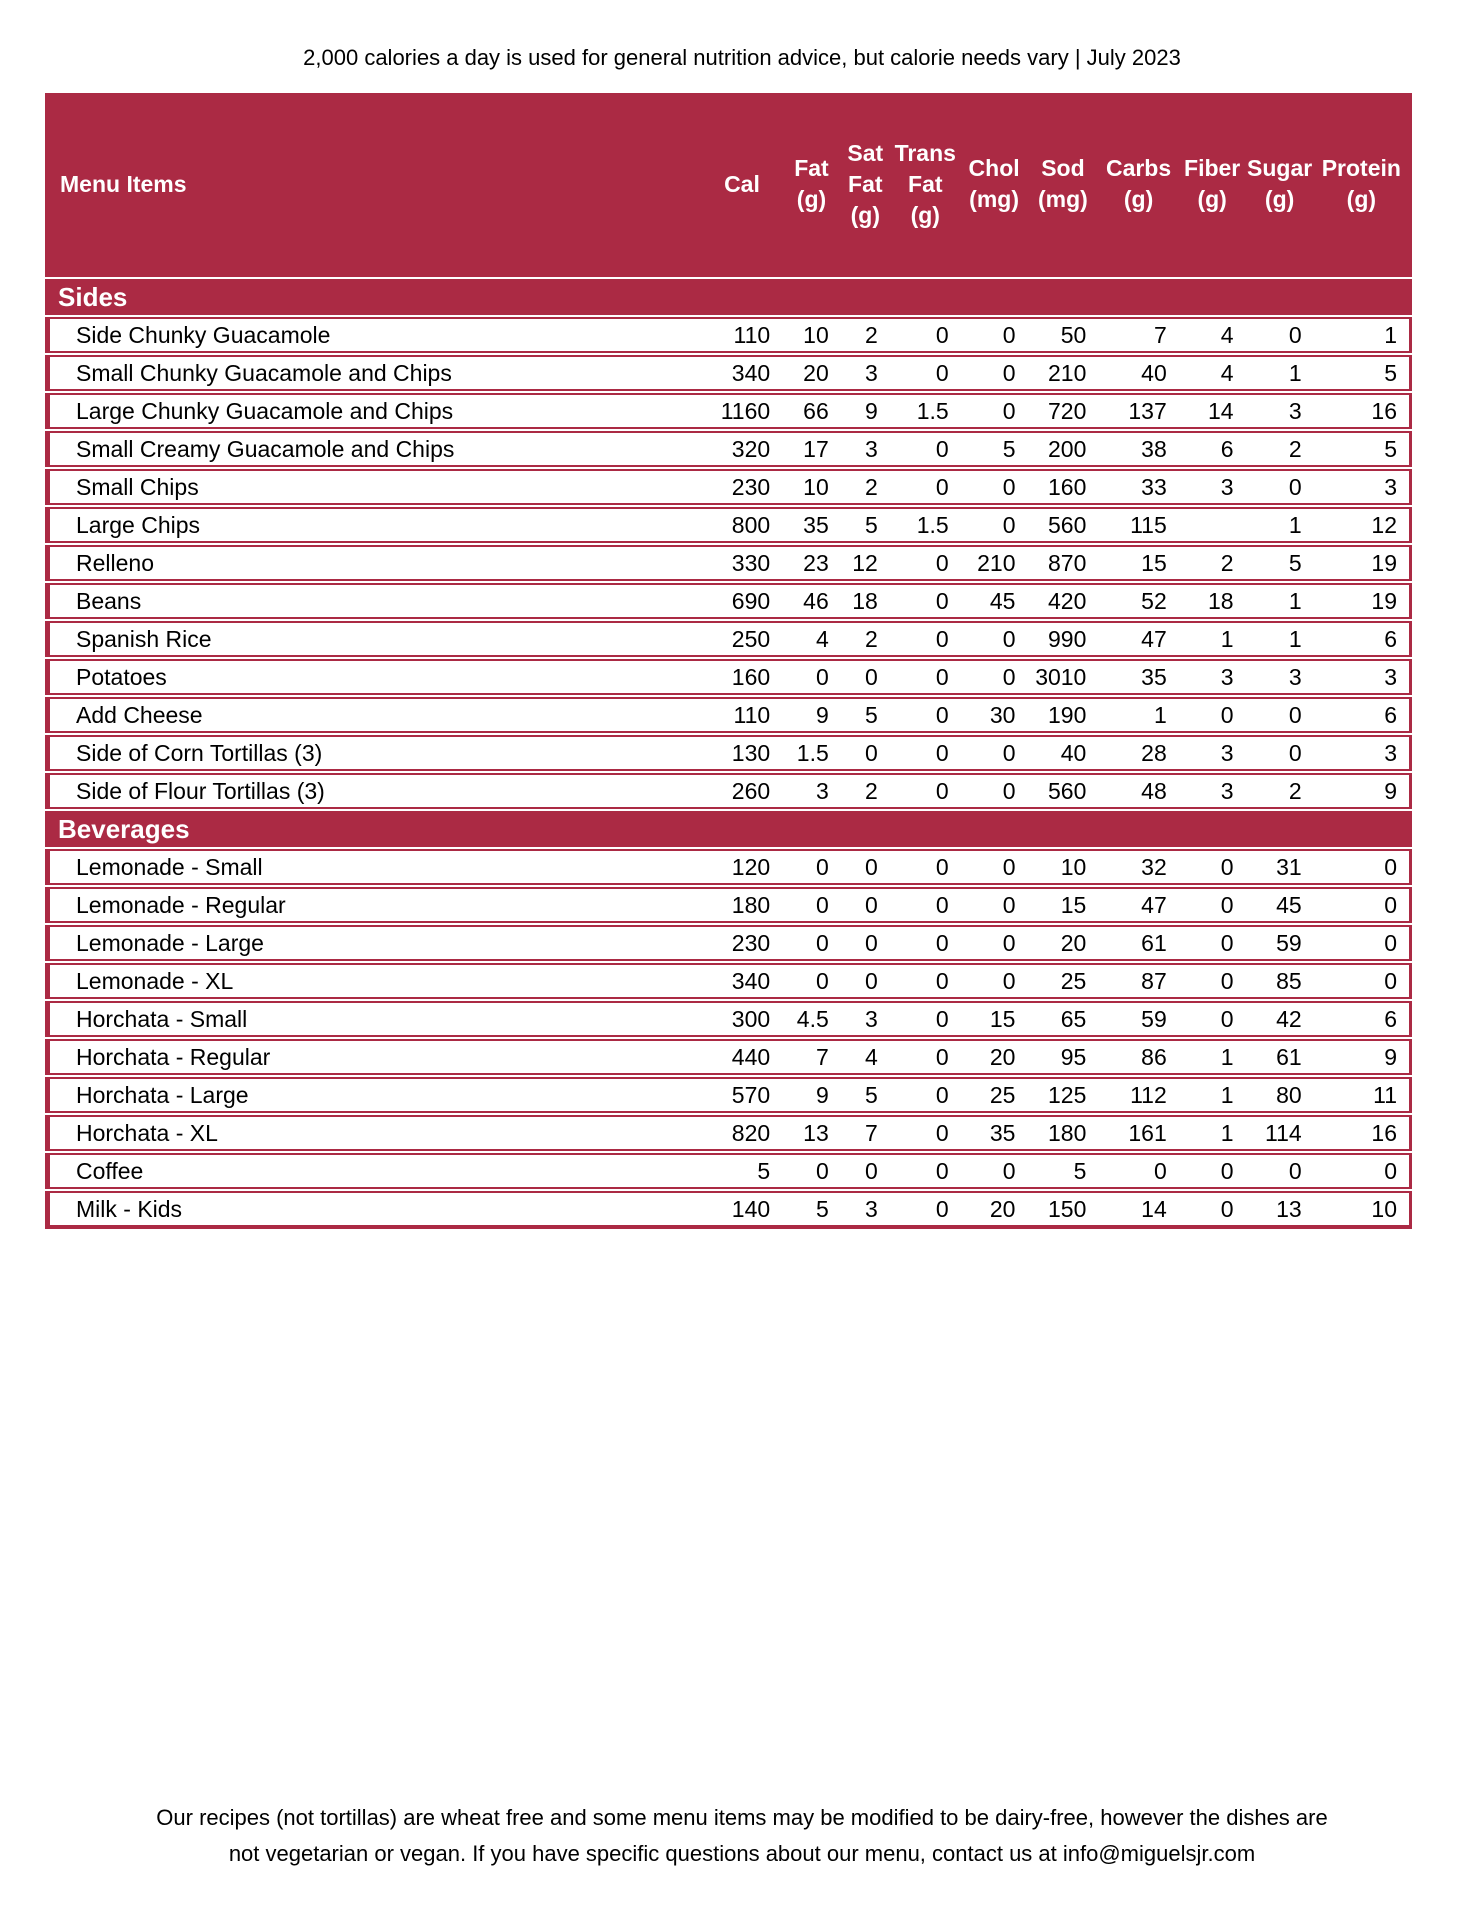  Describe the element at coordinates (1063, 905) in the screenshot. I see `value-sod-mg: 15` at that location.